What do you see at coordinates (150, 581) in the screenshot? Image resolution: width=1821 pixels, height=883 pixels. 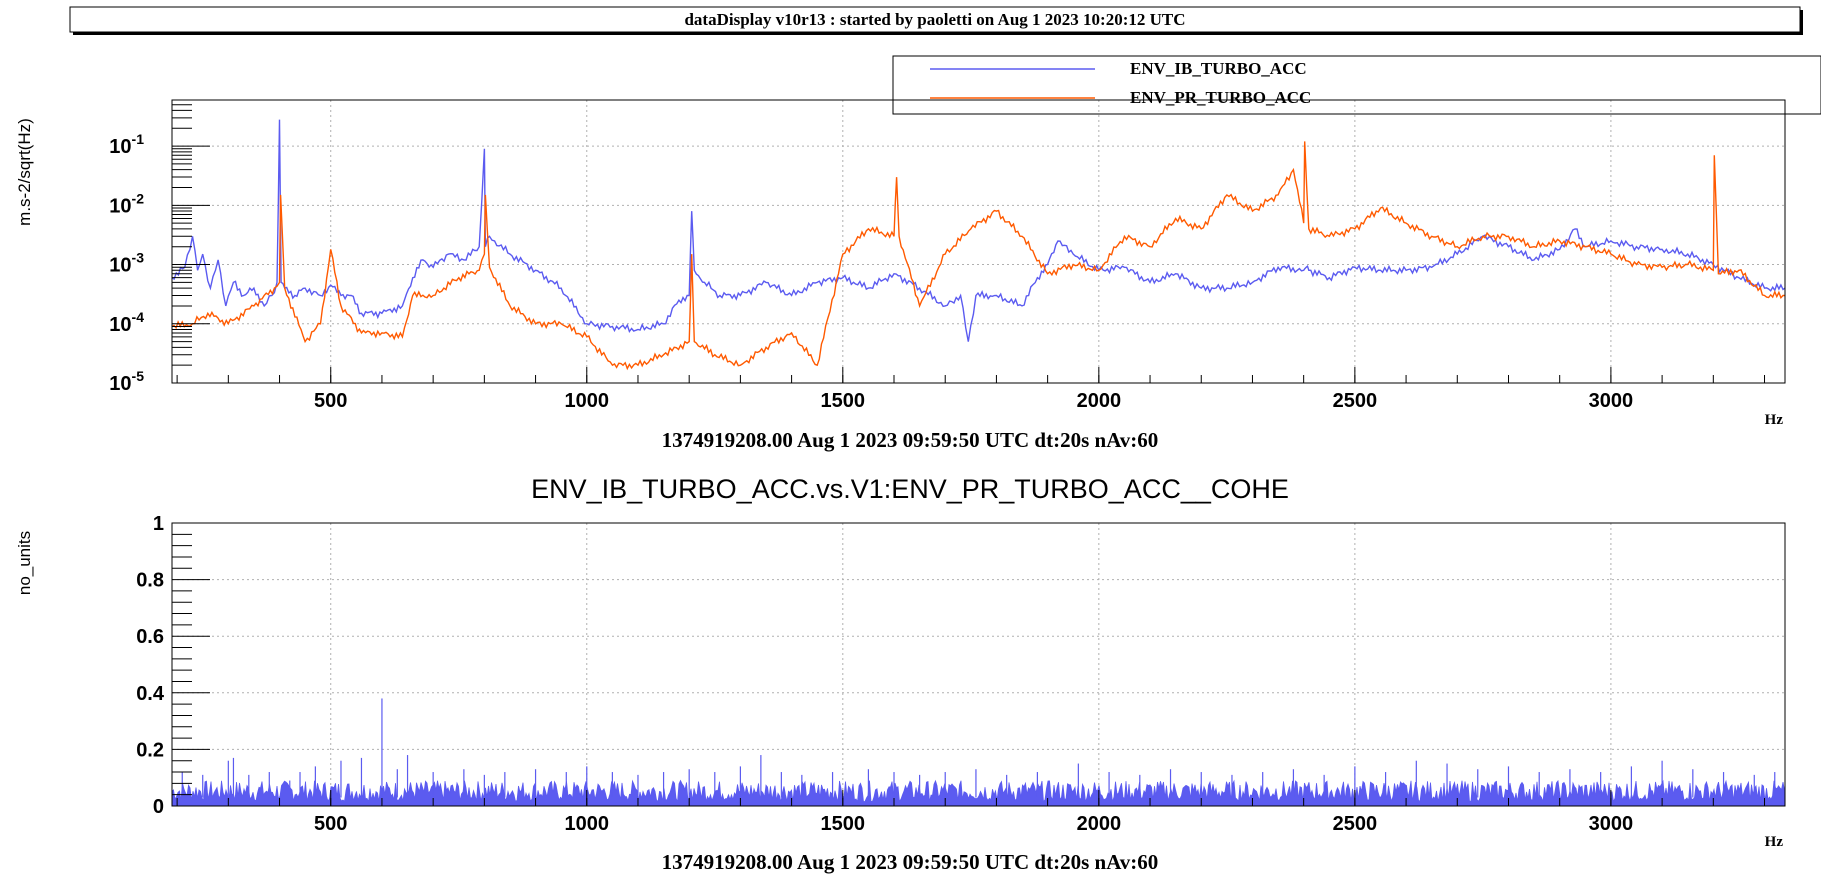 I see `bottom-y-tick-label: 0.8` at bounding box center [150, 581].